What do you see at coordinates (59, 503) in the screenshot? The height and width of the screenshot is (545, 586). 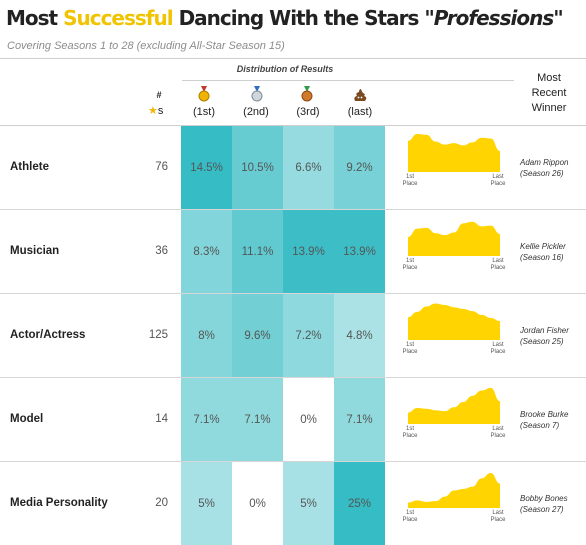 I see `row-label: Media Personality` at bounding box center [59, 503].